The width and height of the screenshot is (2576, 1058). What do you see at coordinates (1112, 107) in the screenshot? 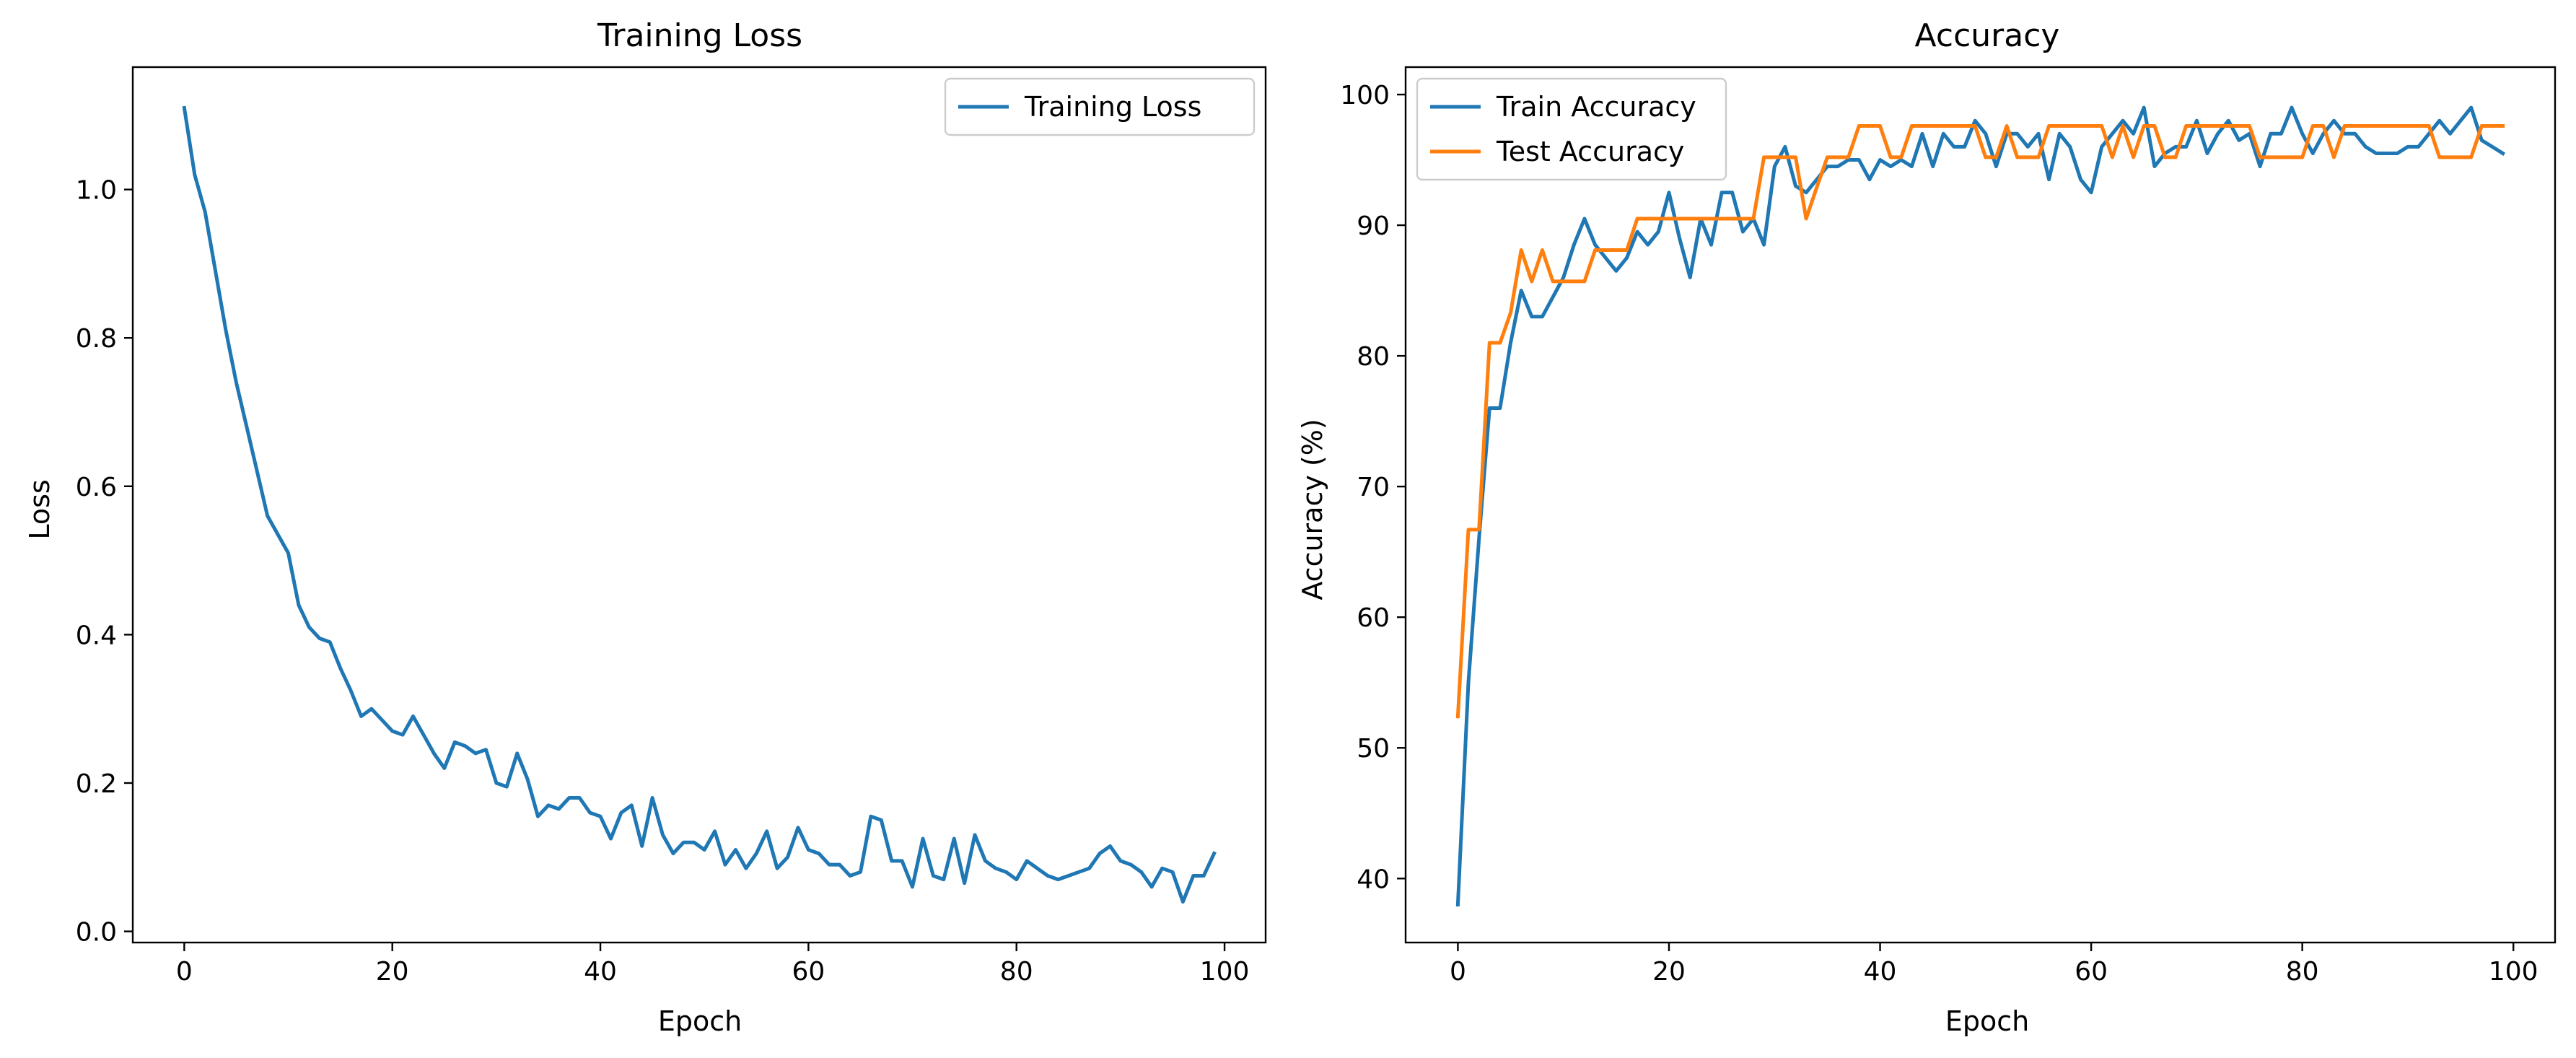
I see `loss-legend-label-1: Training Loss` at bounding box center [1112, 107].